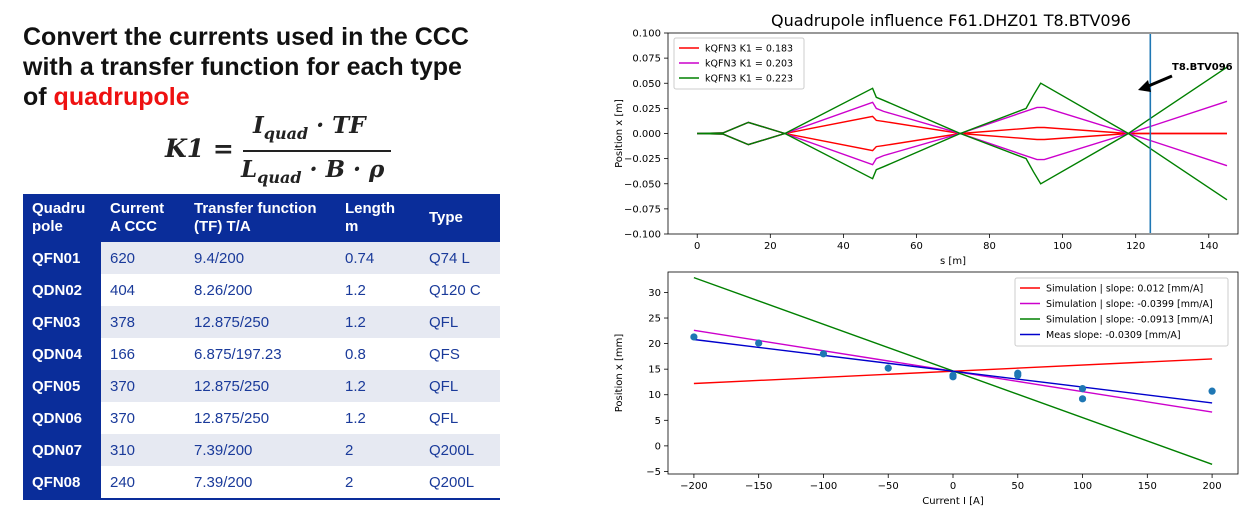 This screenshot has height=506, width=1243. I want to click on y-tick-label: 0.050, so click(646, 84).